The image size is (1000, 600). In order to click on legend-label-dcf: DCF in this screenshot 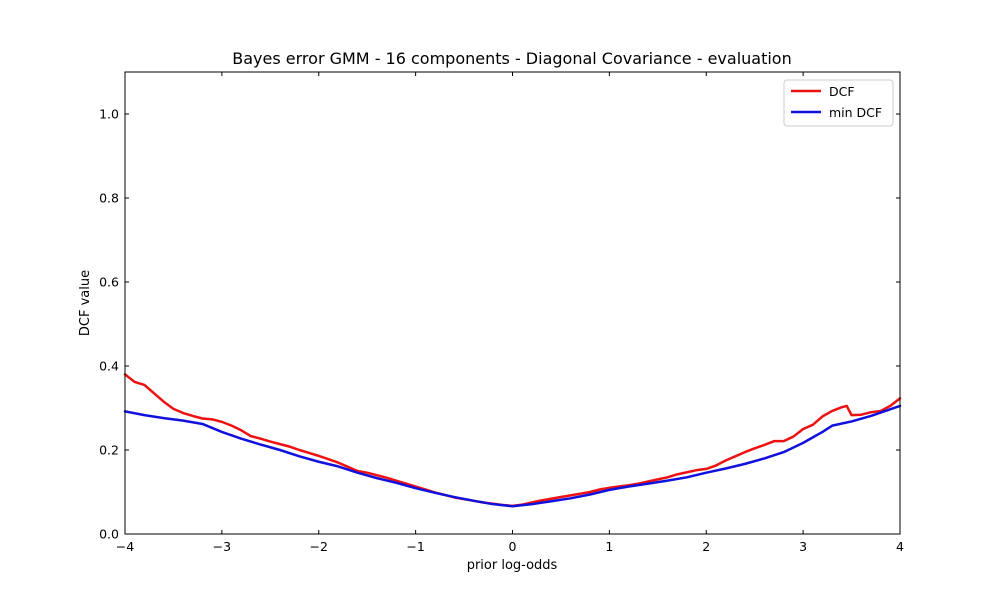, I will do `click(842, 91)`.